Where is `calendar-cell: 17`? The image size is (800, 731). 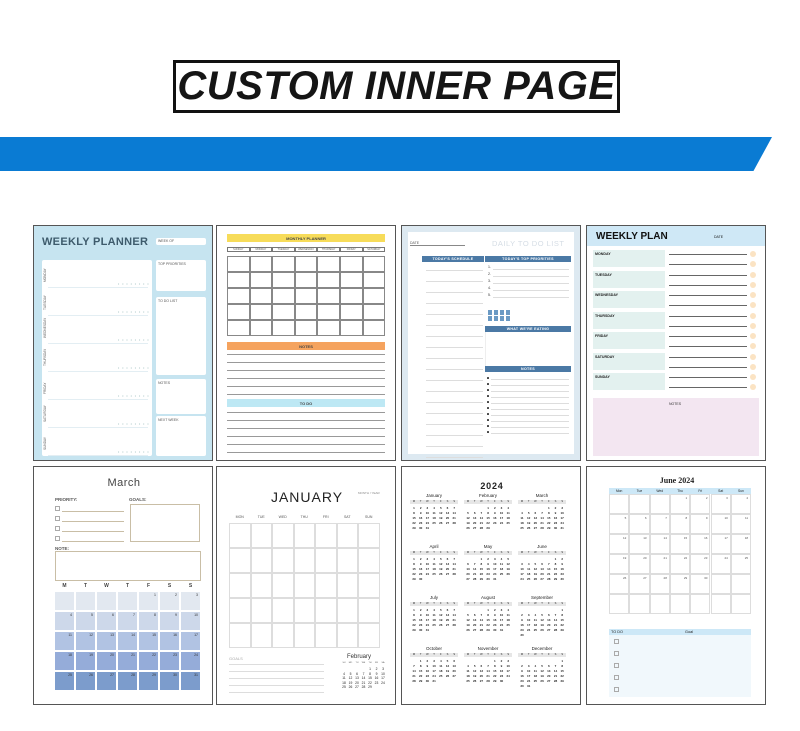 calendar-cell: 17 is located at coordinates (720, 544).